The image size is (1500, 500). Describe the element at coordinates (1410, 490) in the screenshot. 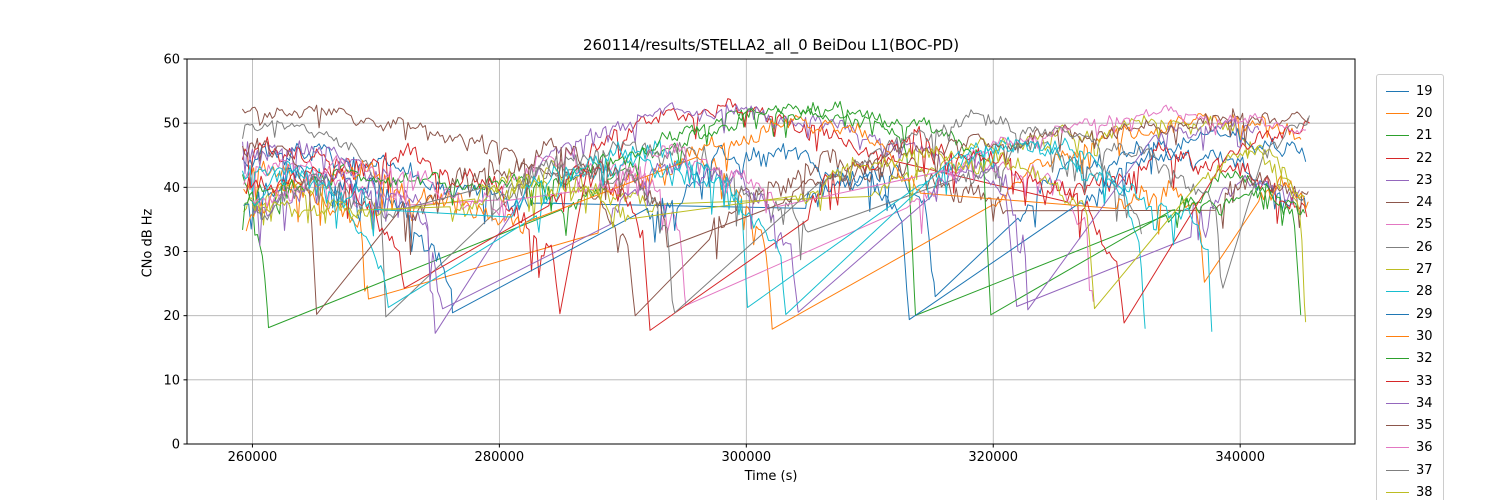

I see `legend-item-38: 38` at that location.